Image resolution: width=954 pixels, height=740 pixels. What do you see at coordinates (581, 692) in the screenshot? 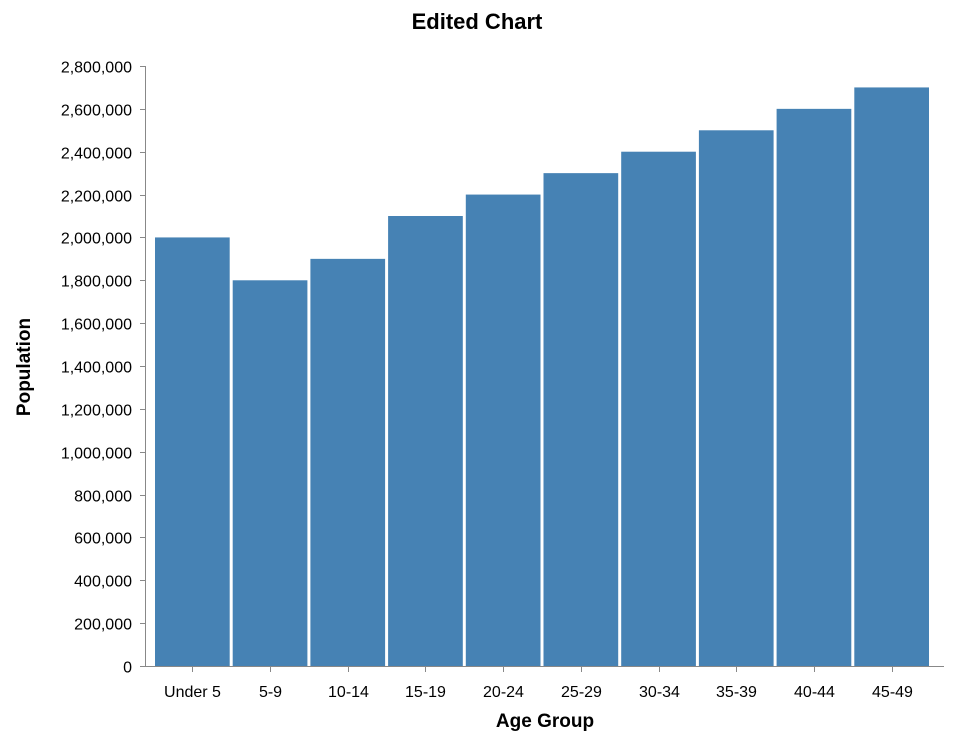
I see `x-tick-label: 25-29` at bounding box center [581, 692].